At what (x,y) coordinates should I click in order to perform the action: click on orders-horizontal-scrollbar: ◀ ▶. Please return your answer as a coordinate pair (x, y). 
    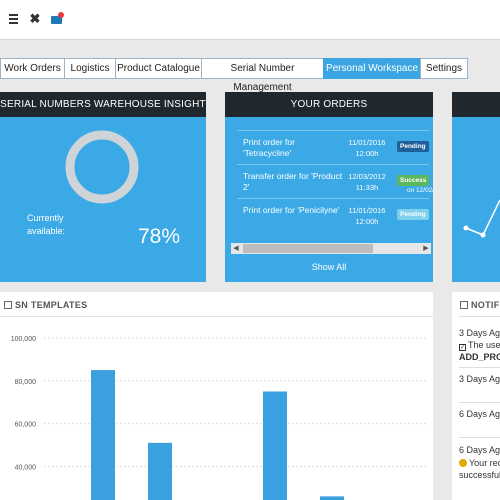
    Looking at the image, I should click on (331, 248).